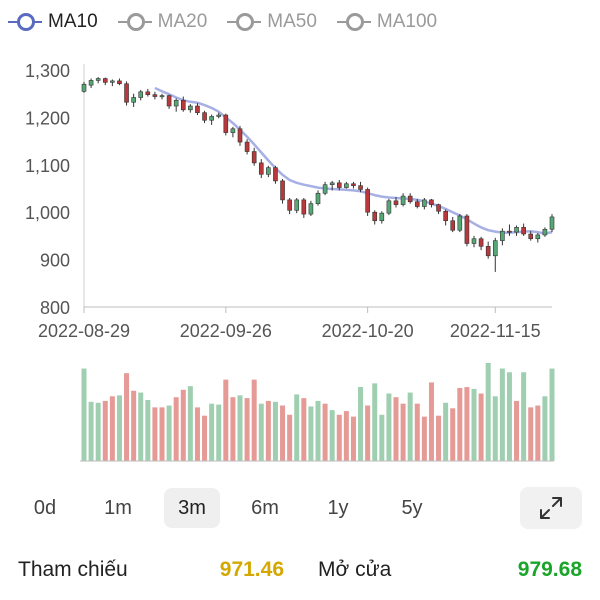 The image size is (600, 600). What do you see at coordinates (300, 572) in the screenshot?
I see `price-summary: Tham chiếu 971.46 Mở cửa 979.68` at bounding box center [300, 572].